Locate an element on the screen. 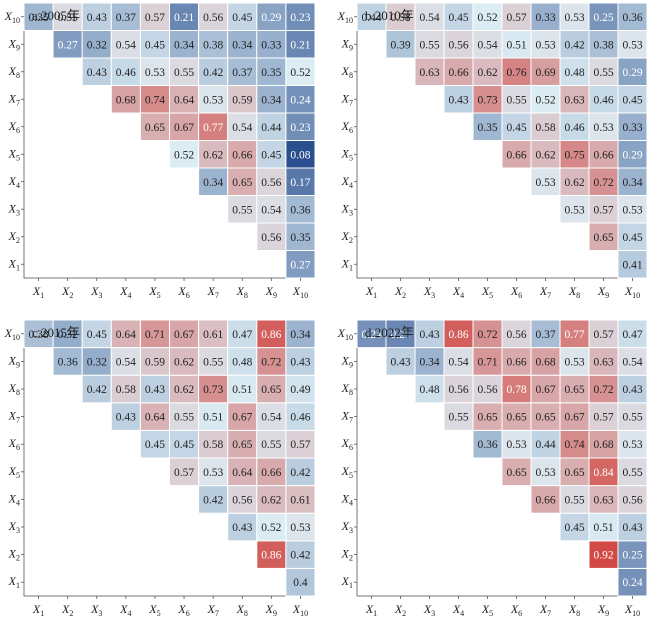 The width and height of the screenshot is (650, 619). cell-value-label: 0.77 is located at coordinates (213, 128).